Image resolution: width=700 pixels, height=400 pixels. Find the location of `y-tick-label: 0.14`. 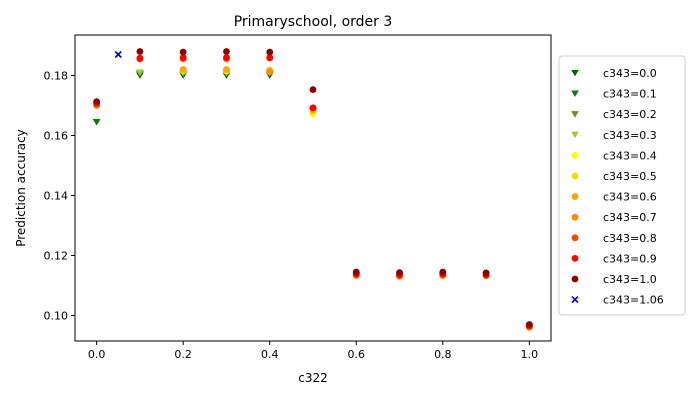

y-tick-label: 0.14 is located at coordinates (56, 196).